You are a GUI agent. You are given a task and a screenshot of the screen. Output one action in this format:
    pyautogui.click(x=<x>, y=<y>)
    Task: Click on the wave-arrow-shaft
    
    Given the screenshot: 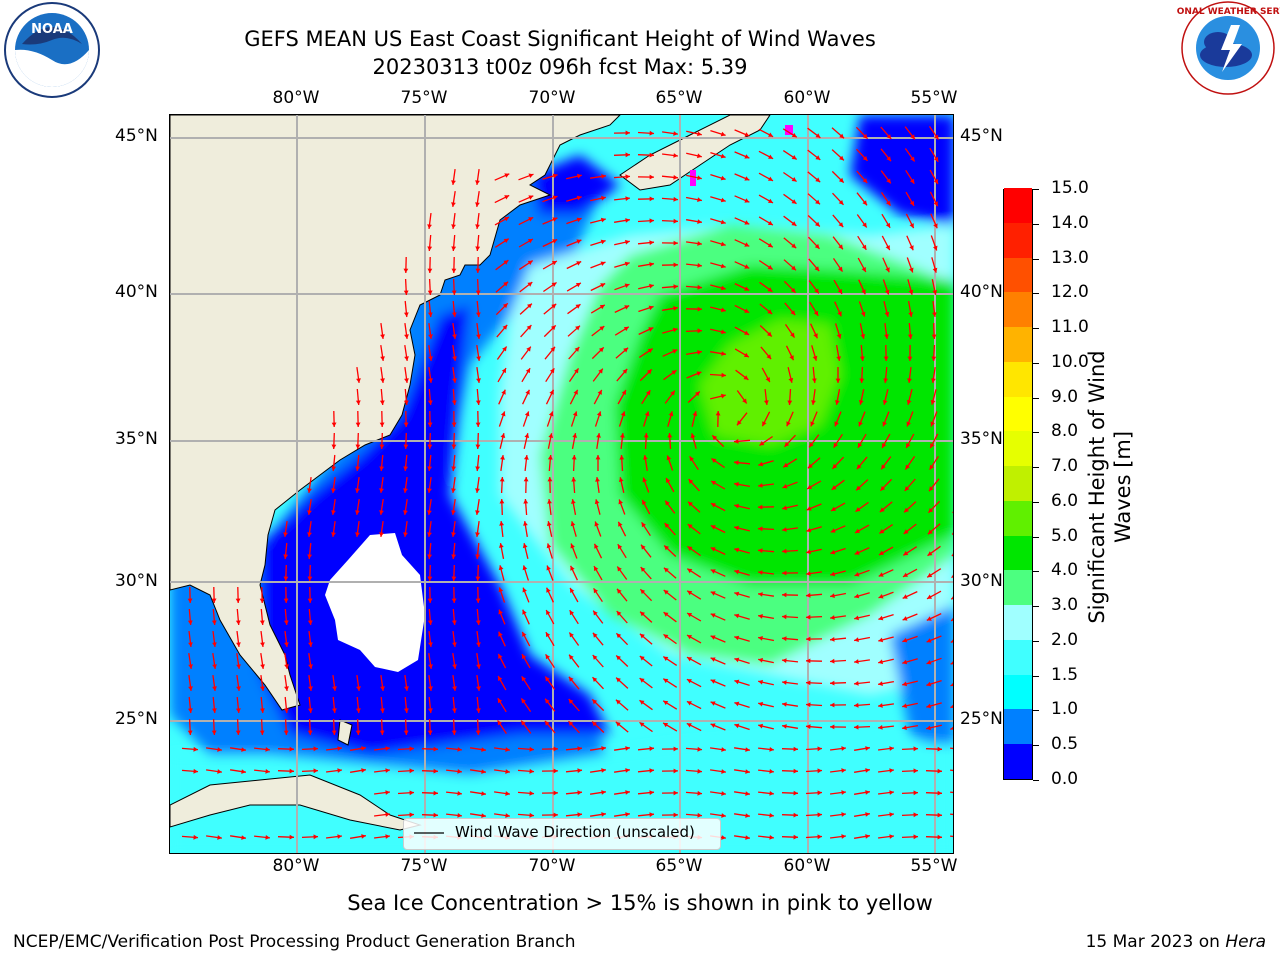 What is the action you would take?
    pyautogui.click(x=951, y=836)
    